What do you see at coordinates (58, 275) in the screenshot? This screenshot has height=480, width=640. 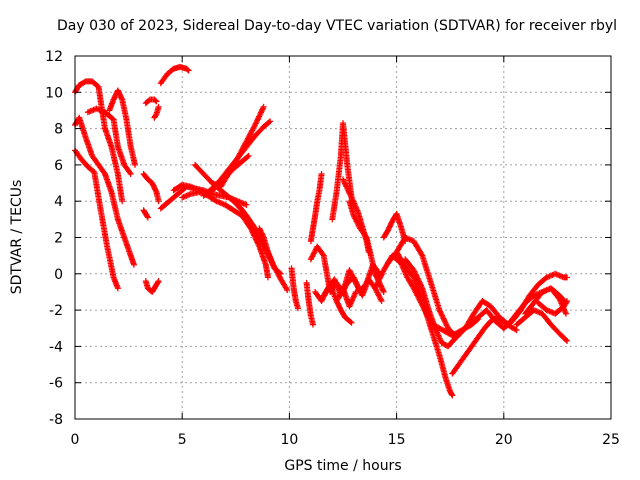 I see `y-tick-label: 0` at bounding box center [58, 275].